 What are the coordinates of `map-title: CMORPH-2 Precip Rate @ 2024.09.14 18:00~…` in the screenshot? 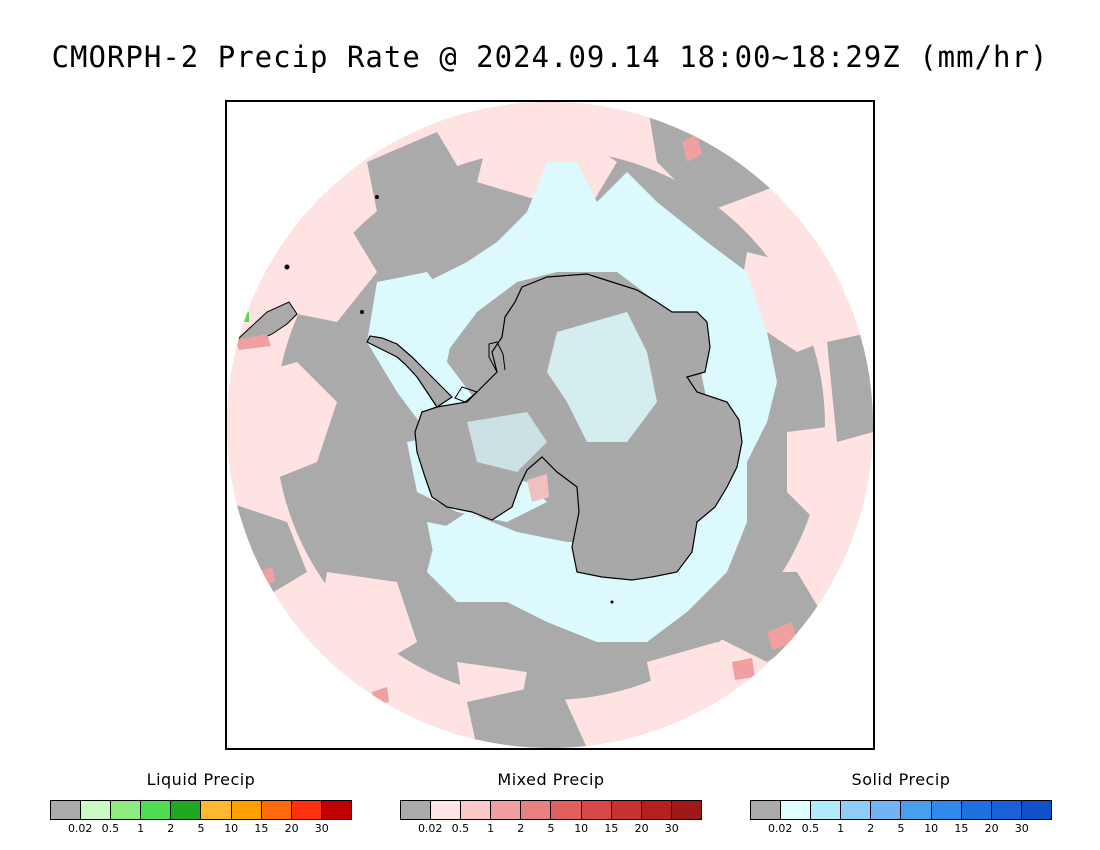 It's located at (550, 57).